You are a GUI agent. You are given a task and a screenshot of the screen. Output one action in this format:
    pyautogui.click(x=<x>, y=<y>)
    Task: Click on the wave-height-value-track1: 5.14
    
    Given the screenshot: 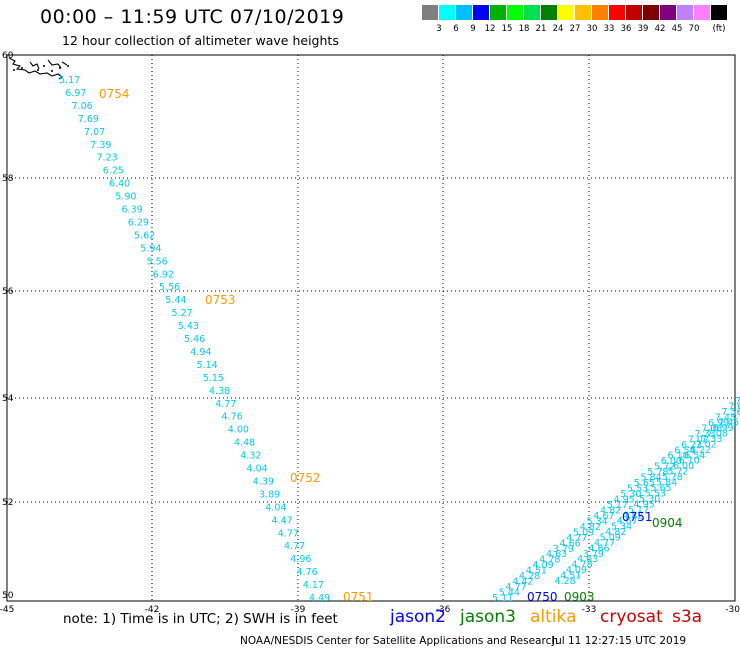 What is the action you would take?
    pyautogui.click(x=207, y=365)
    